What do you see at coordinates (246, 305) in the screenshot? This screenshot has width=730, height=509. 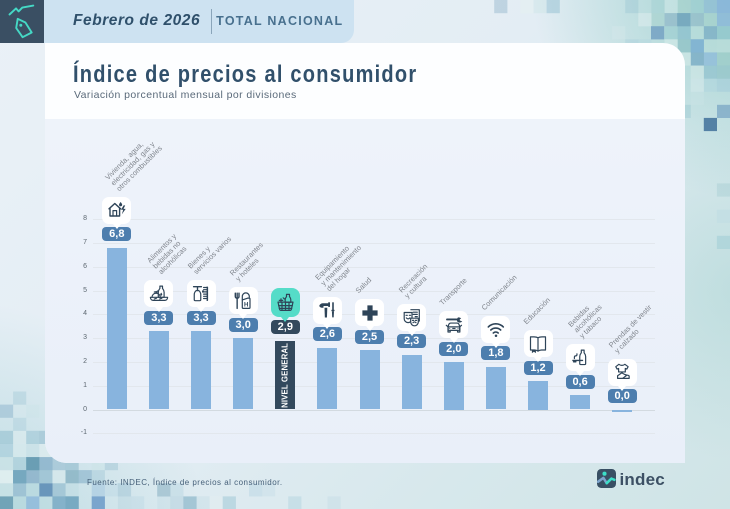 I see `svg-text: H` at bounding box center [246, 305].